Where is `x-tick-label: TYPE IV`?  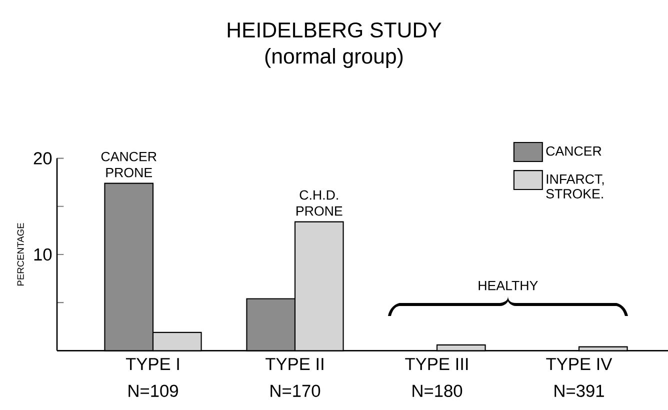 x-tick-label: TYPE IV is located at coordinates (579, 364).